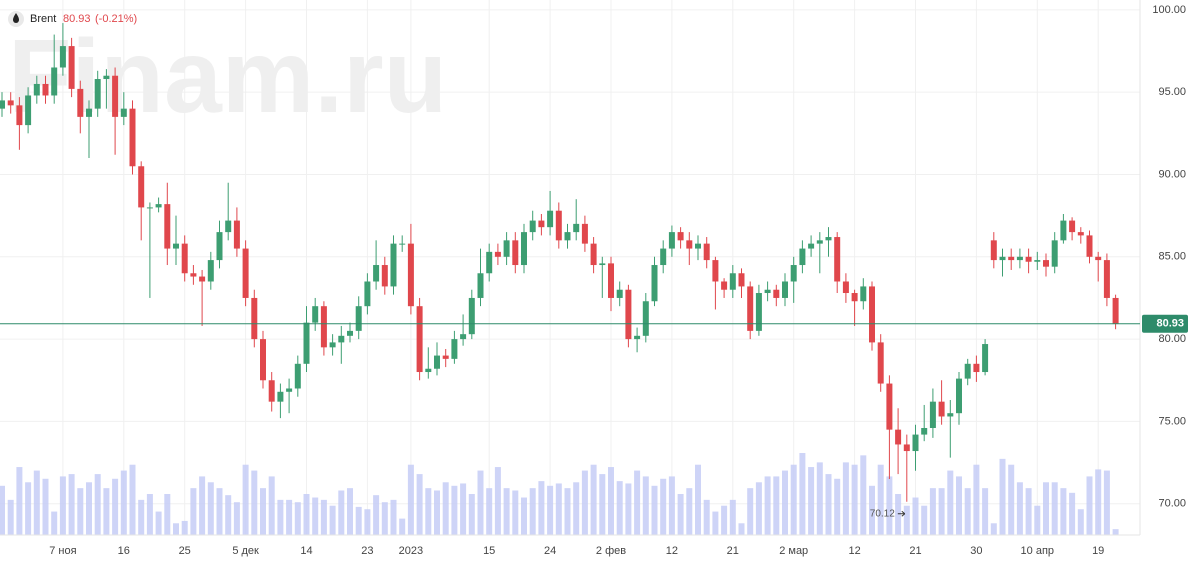 This screenshot has height=575, width=1193. What do you see at coordinates (245, 551) in the screenshot?
I see `x-tick-label: 5 дек` at bounding box center [245, 551].